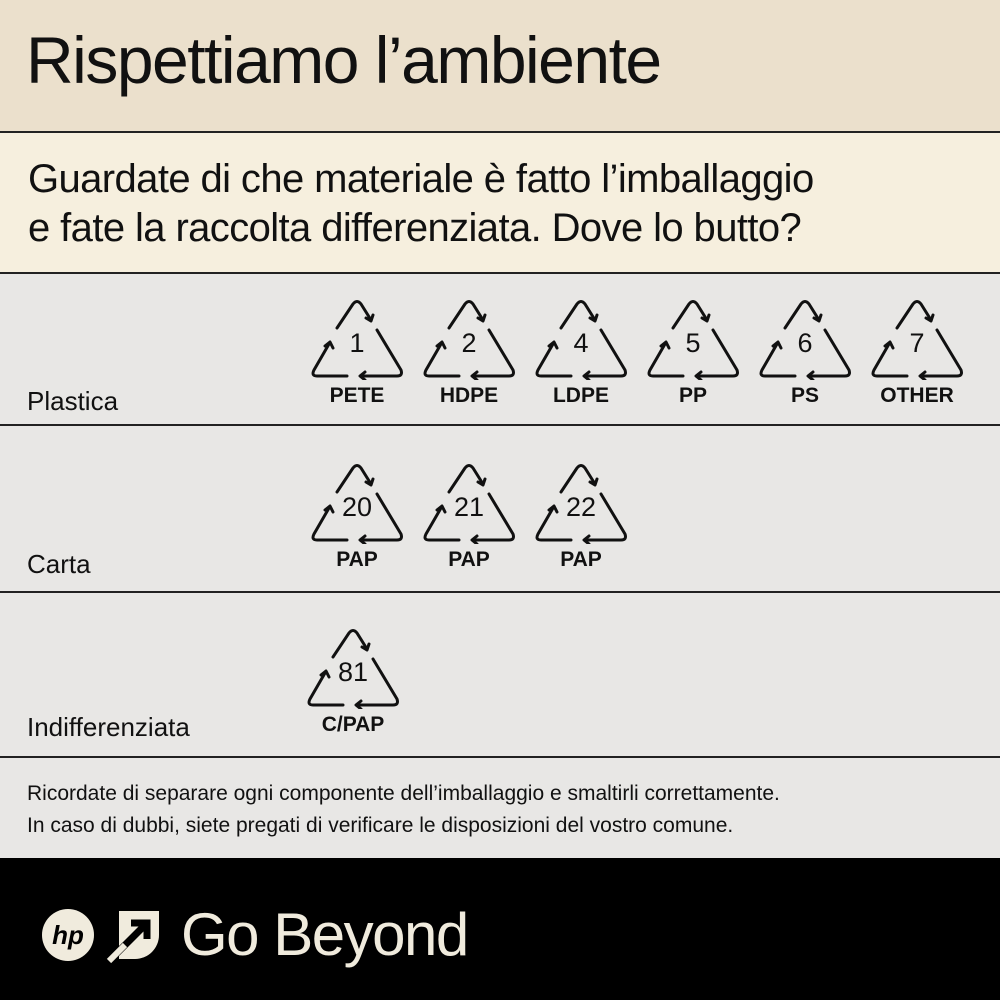 This screenshot has height=1000, width=1000. Describe the element at coordinates (469, 395) in the screenshot. I see `material-code: HDPE` at that location.